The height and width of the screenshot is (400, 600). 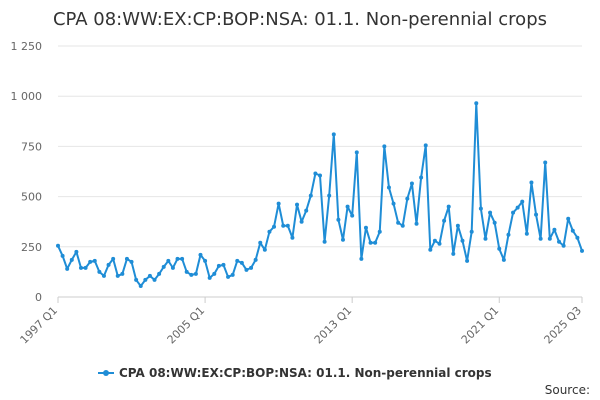 What do you see at coordinates (31, 197) in the screenshot?
I see `y-tick-label: 500` at bounding box center [31, 197].